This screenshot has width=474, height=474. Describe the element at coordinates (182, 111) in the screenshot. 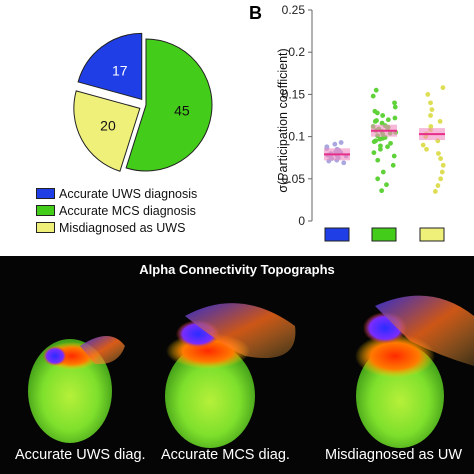

I see `pie-slice-label: 45` at that location.